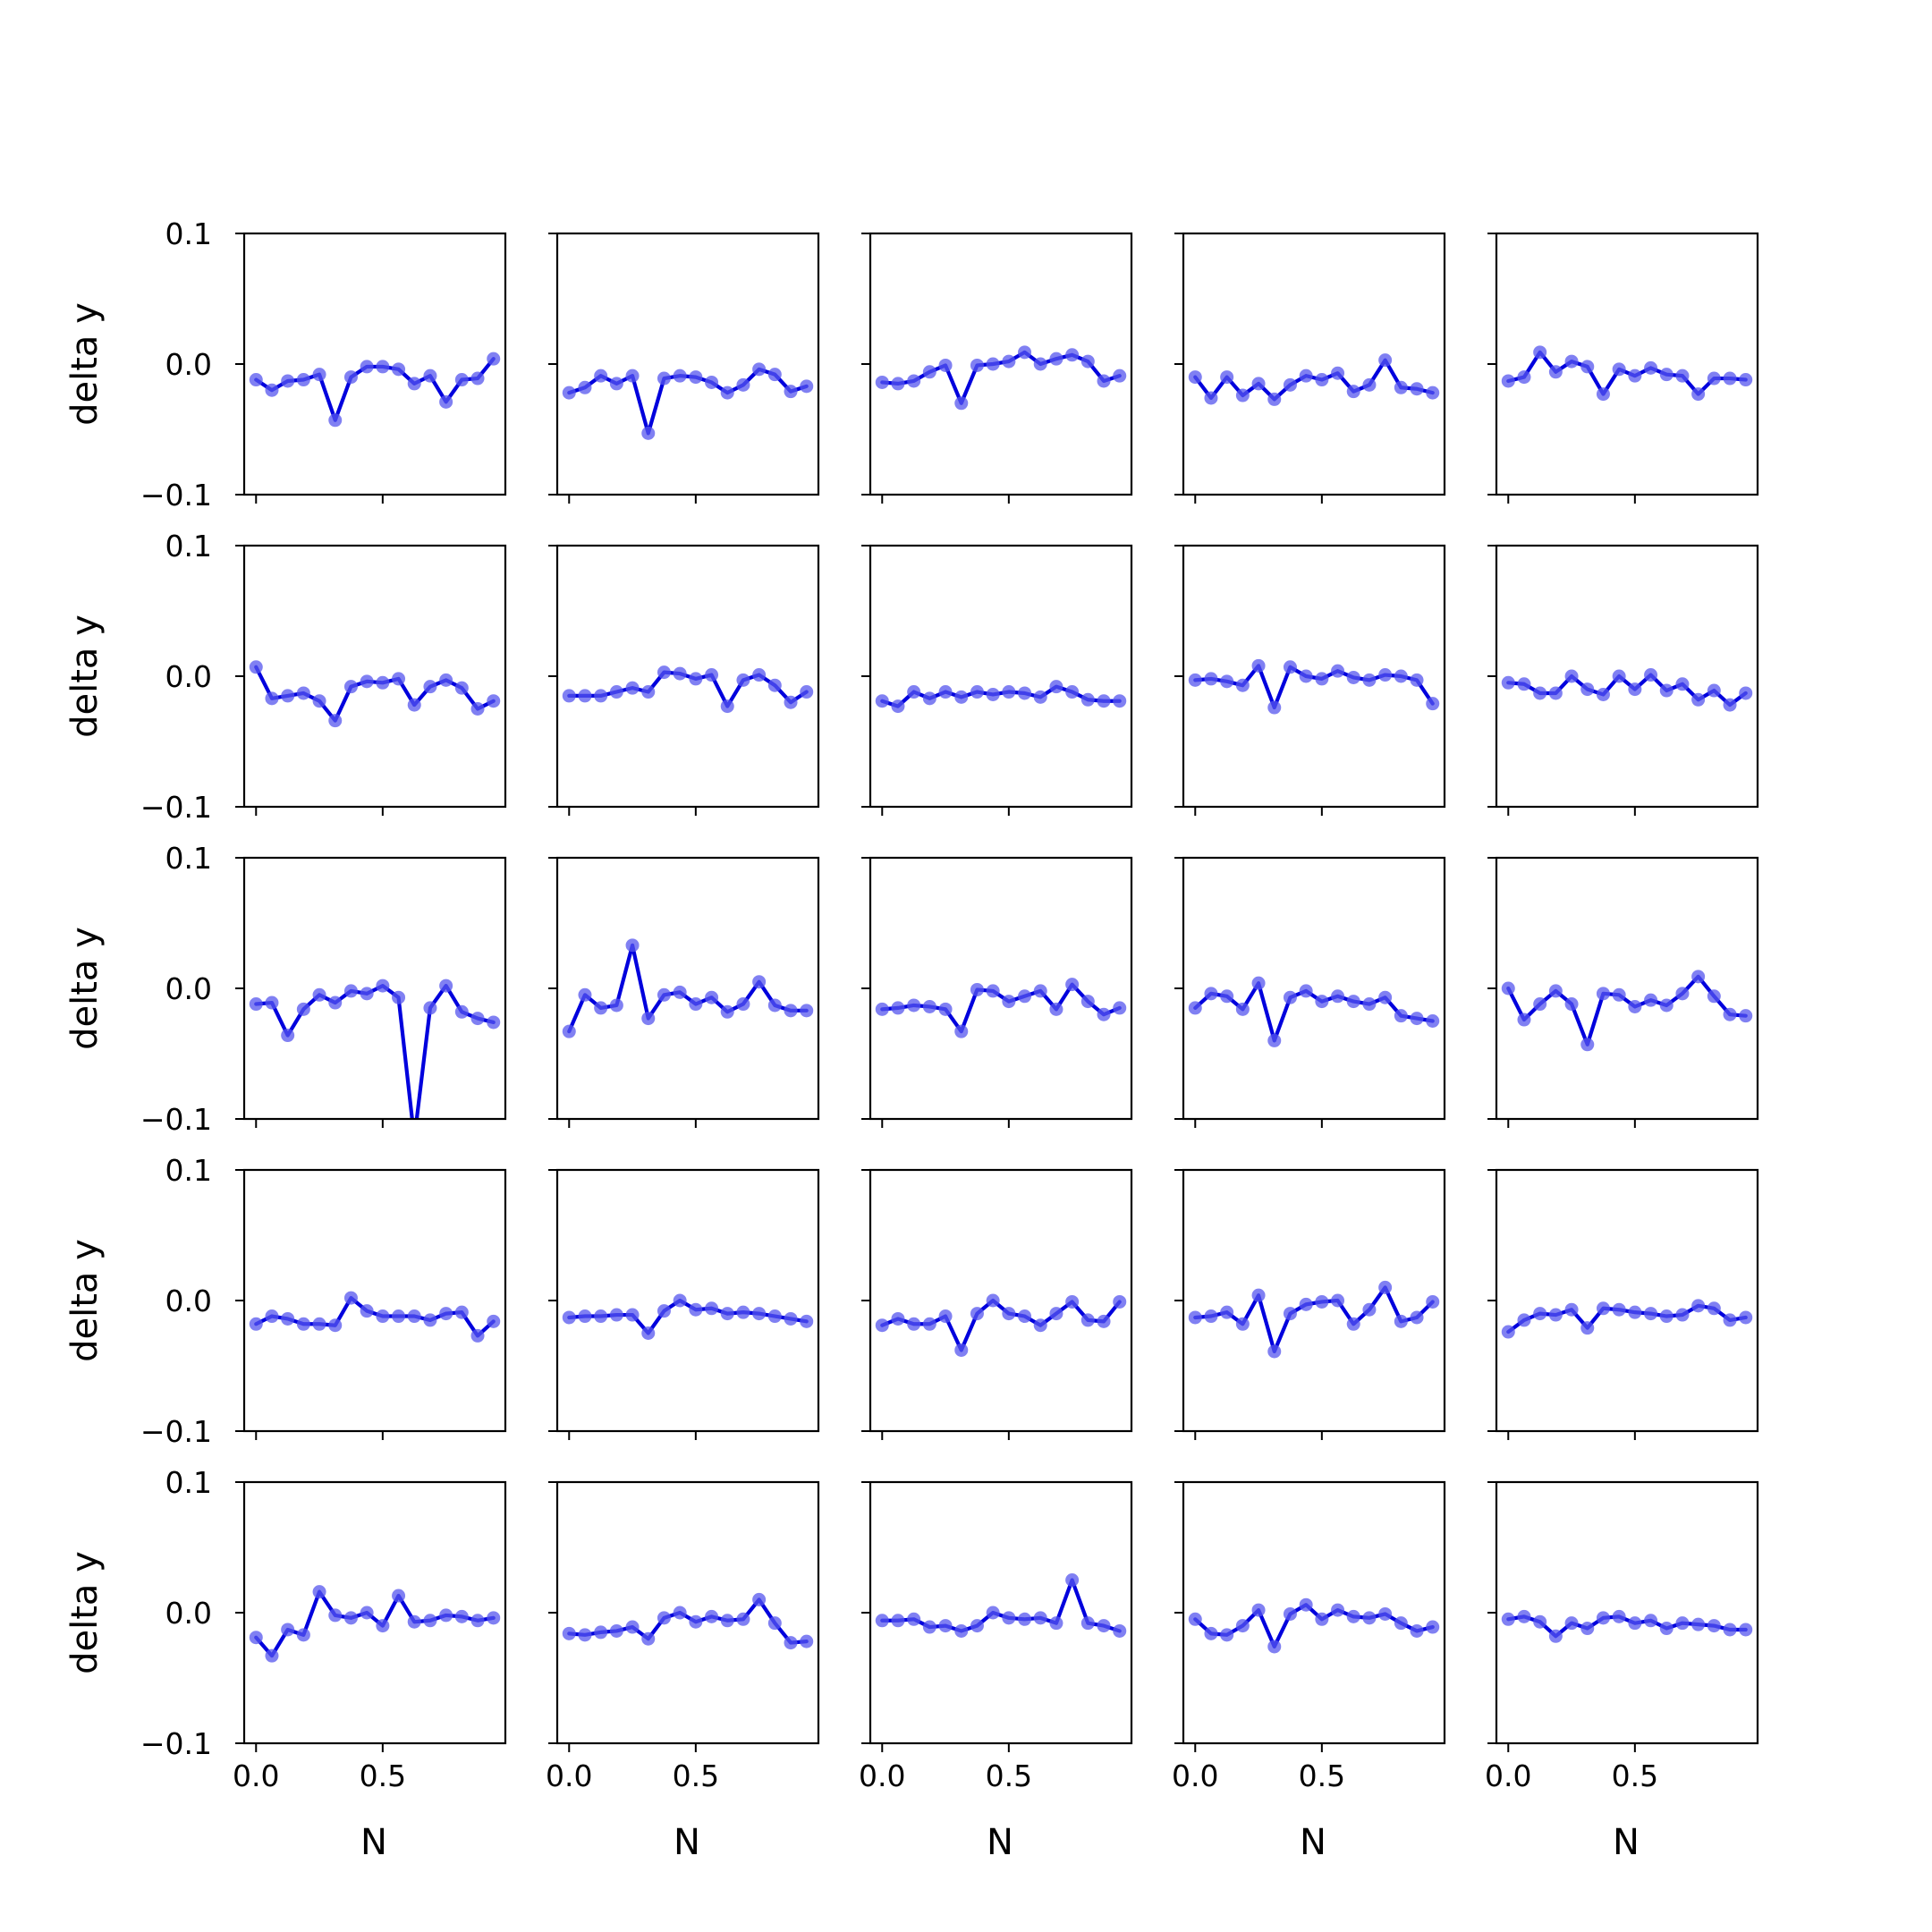 The image size is (1932, 1932). I want to click on subplot-r2-c1: 0.1 0.0 −0.1 delta y, so click(285, 677).